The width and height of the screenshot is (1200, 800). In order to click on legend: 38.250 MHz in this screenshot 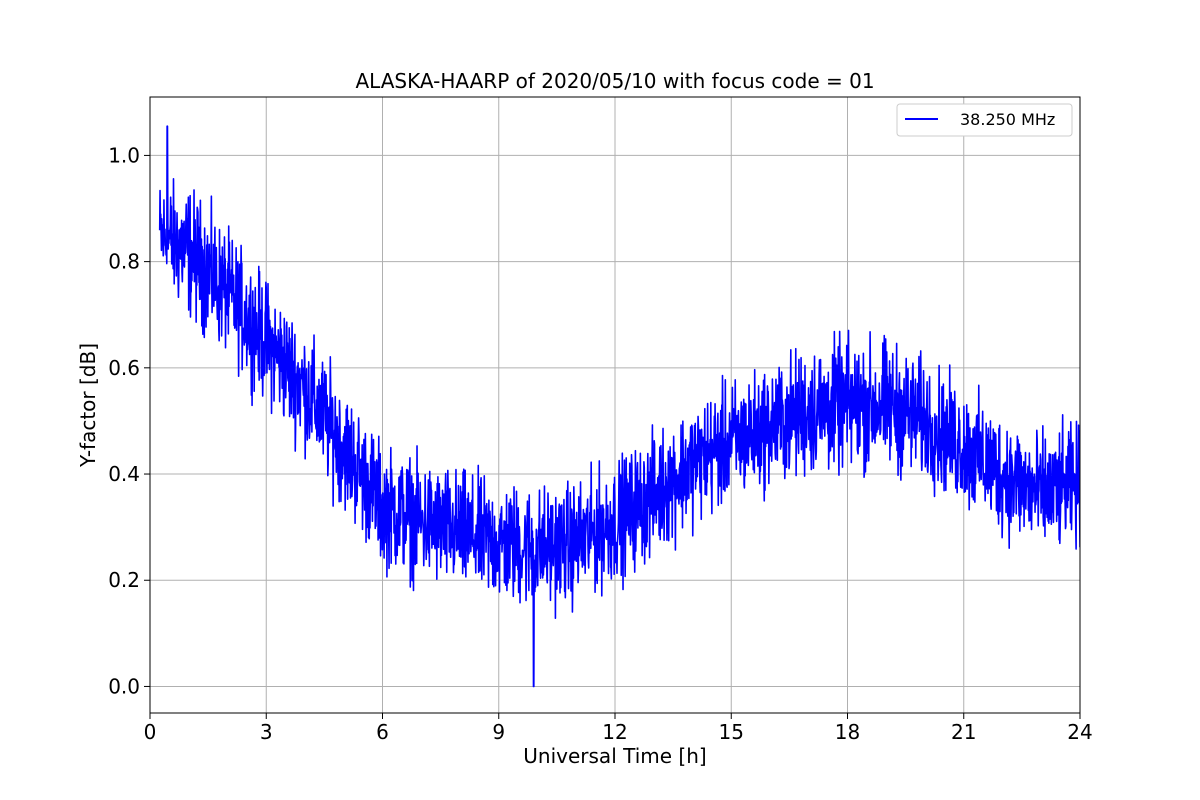, I will do `click(984, 120)`.